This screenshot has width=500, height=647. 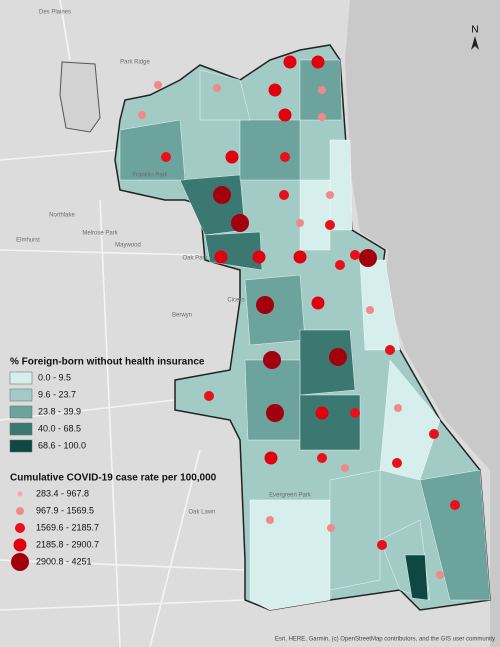 I want to click on legend-label: 23.8 - 39.9, so click(x=59, y=411).